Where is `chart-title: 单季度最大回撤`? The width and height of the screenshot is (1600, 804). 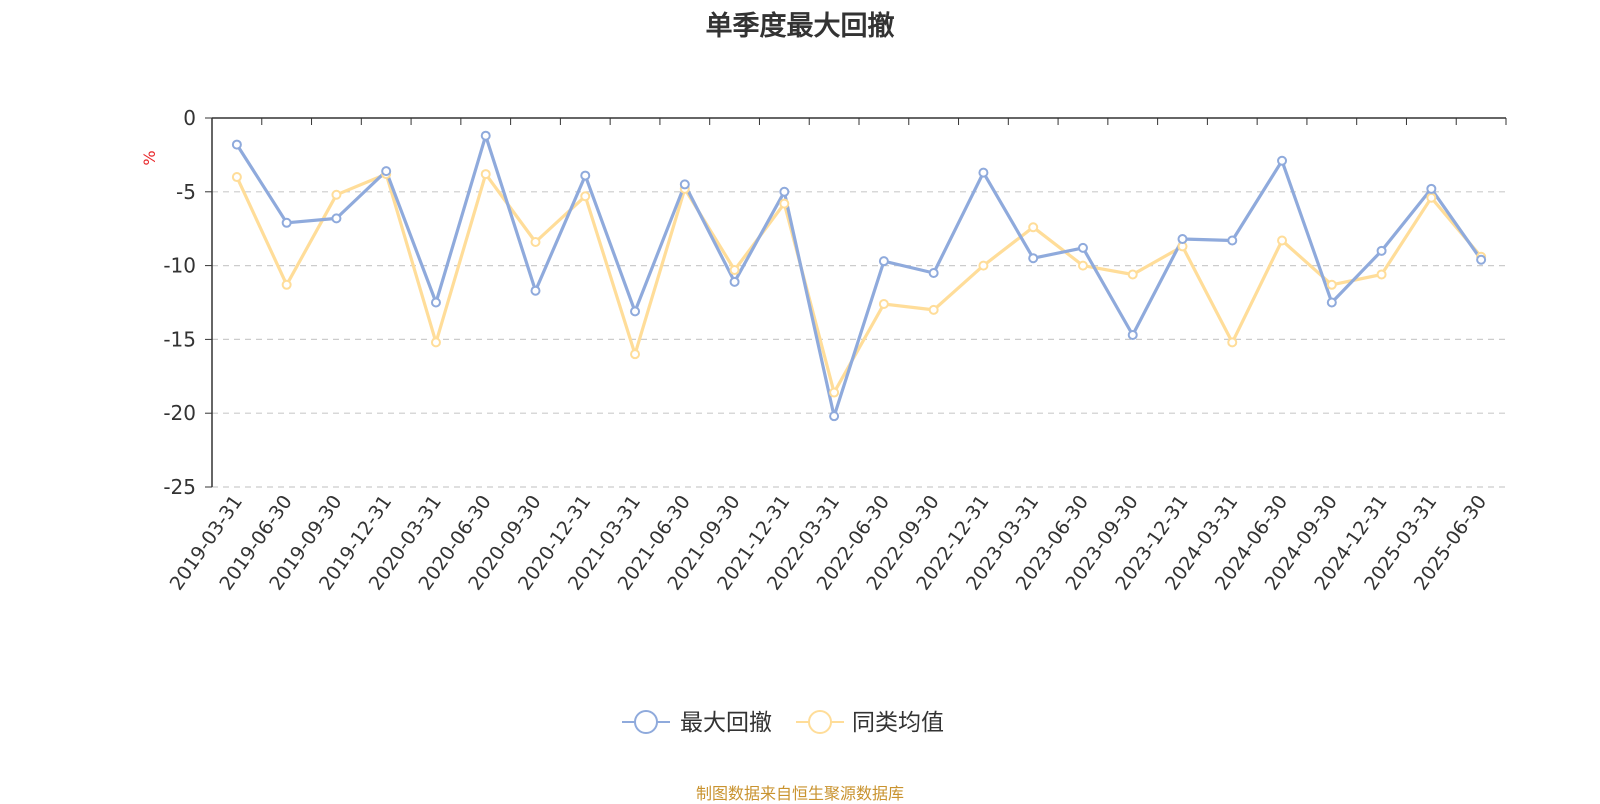 chart-title: 单季度最大回撤 is located at coordinates (800, 26).